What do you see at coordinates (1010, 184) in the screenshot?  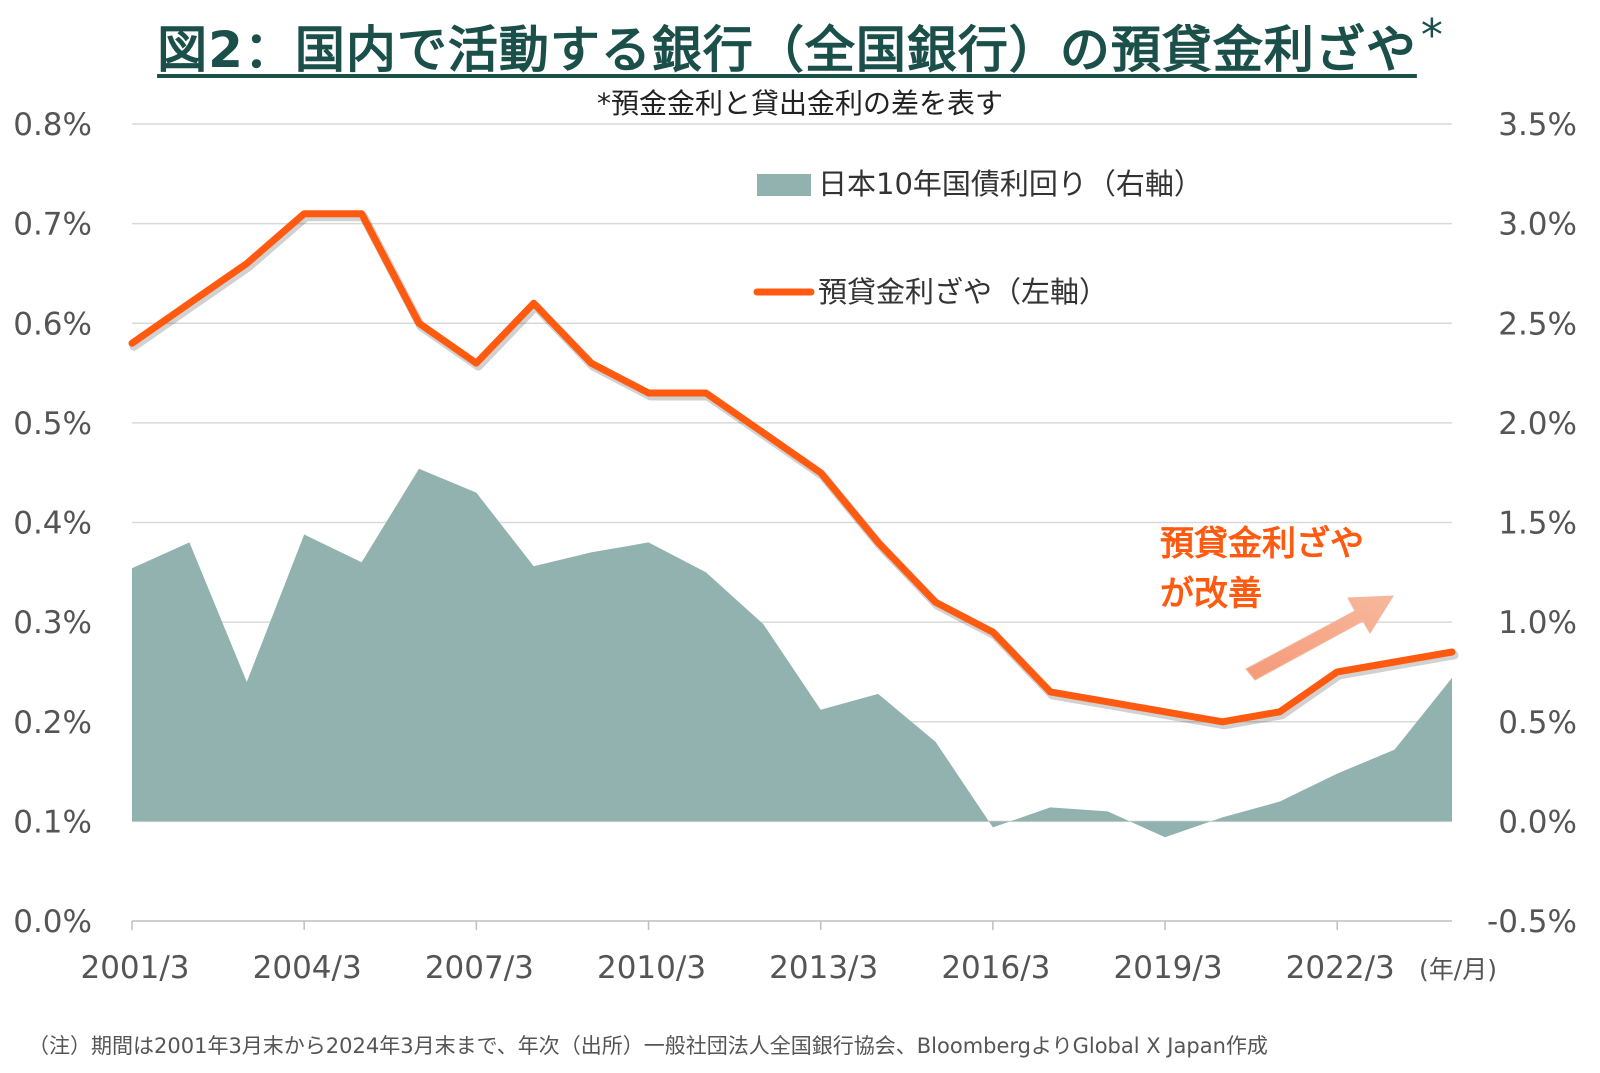 I see `legend-area-label: 日本10年国債利回り（右軸）` at bounding box center [1010, 184].